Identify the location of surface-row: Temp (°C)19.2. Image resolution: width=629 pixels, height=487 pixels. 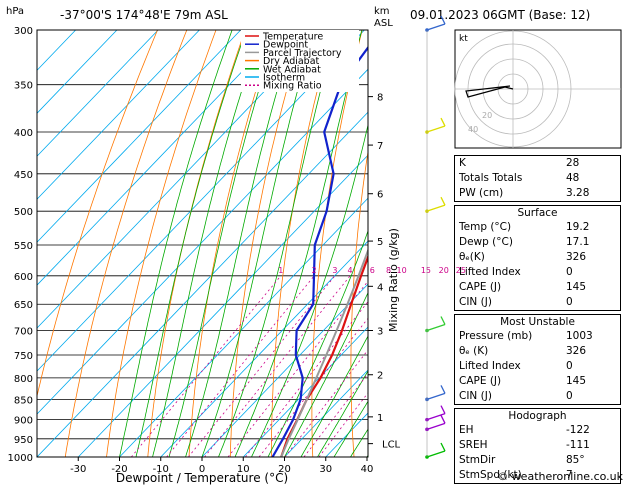
(537, 227).